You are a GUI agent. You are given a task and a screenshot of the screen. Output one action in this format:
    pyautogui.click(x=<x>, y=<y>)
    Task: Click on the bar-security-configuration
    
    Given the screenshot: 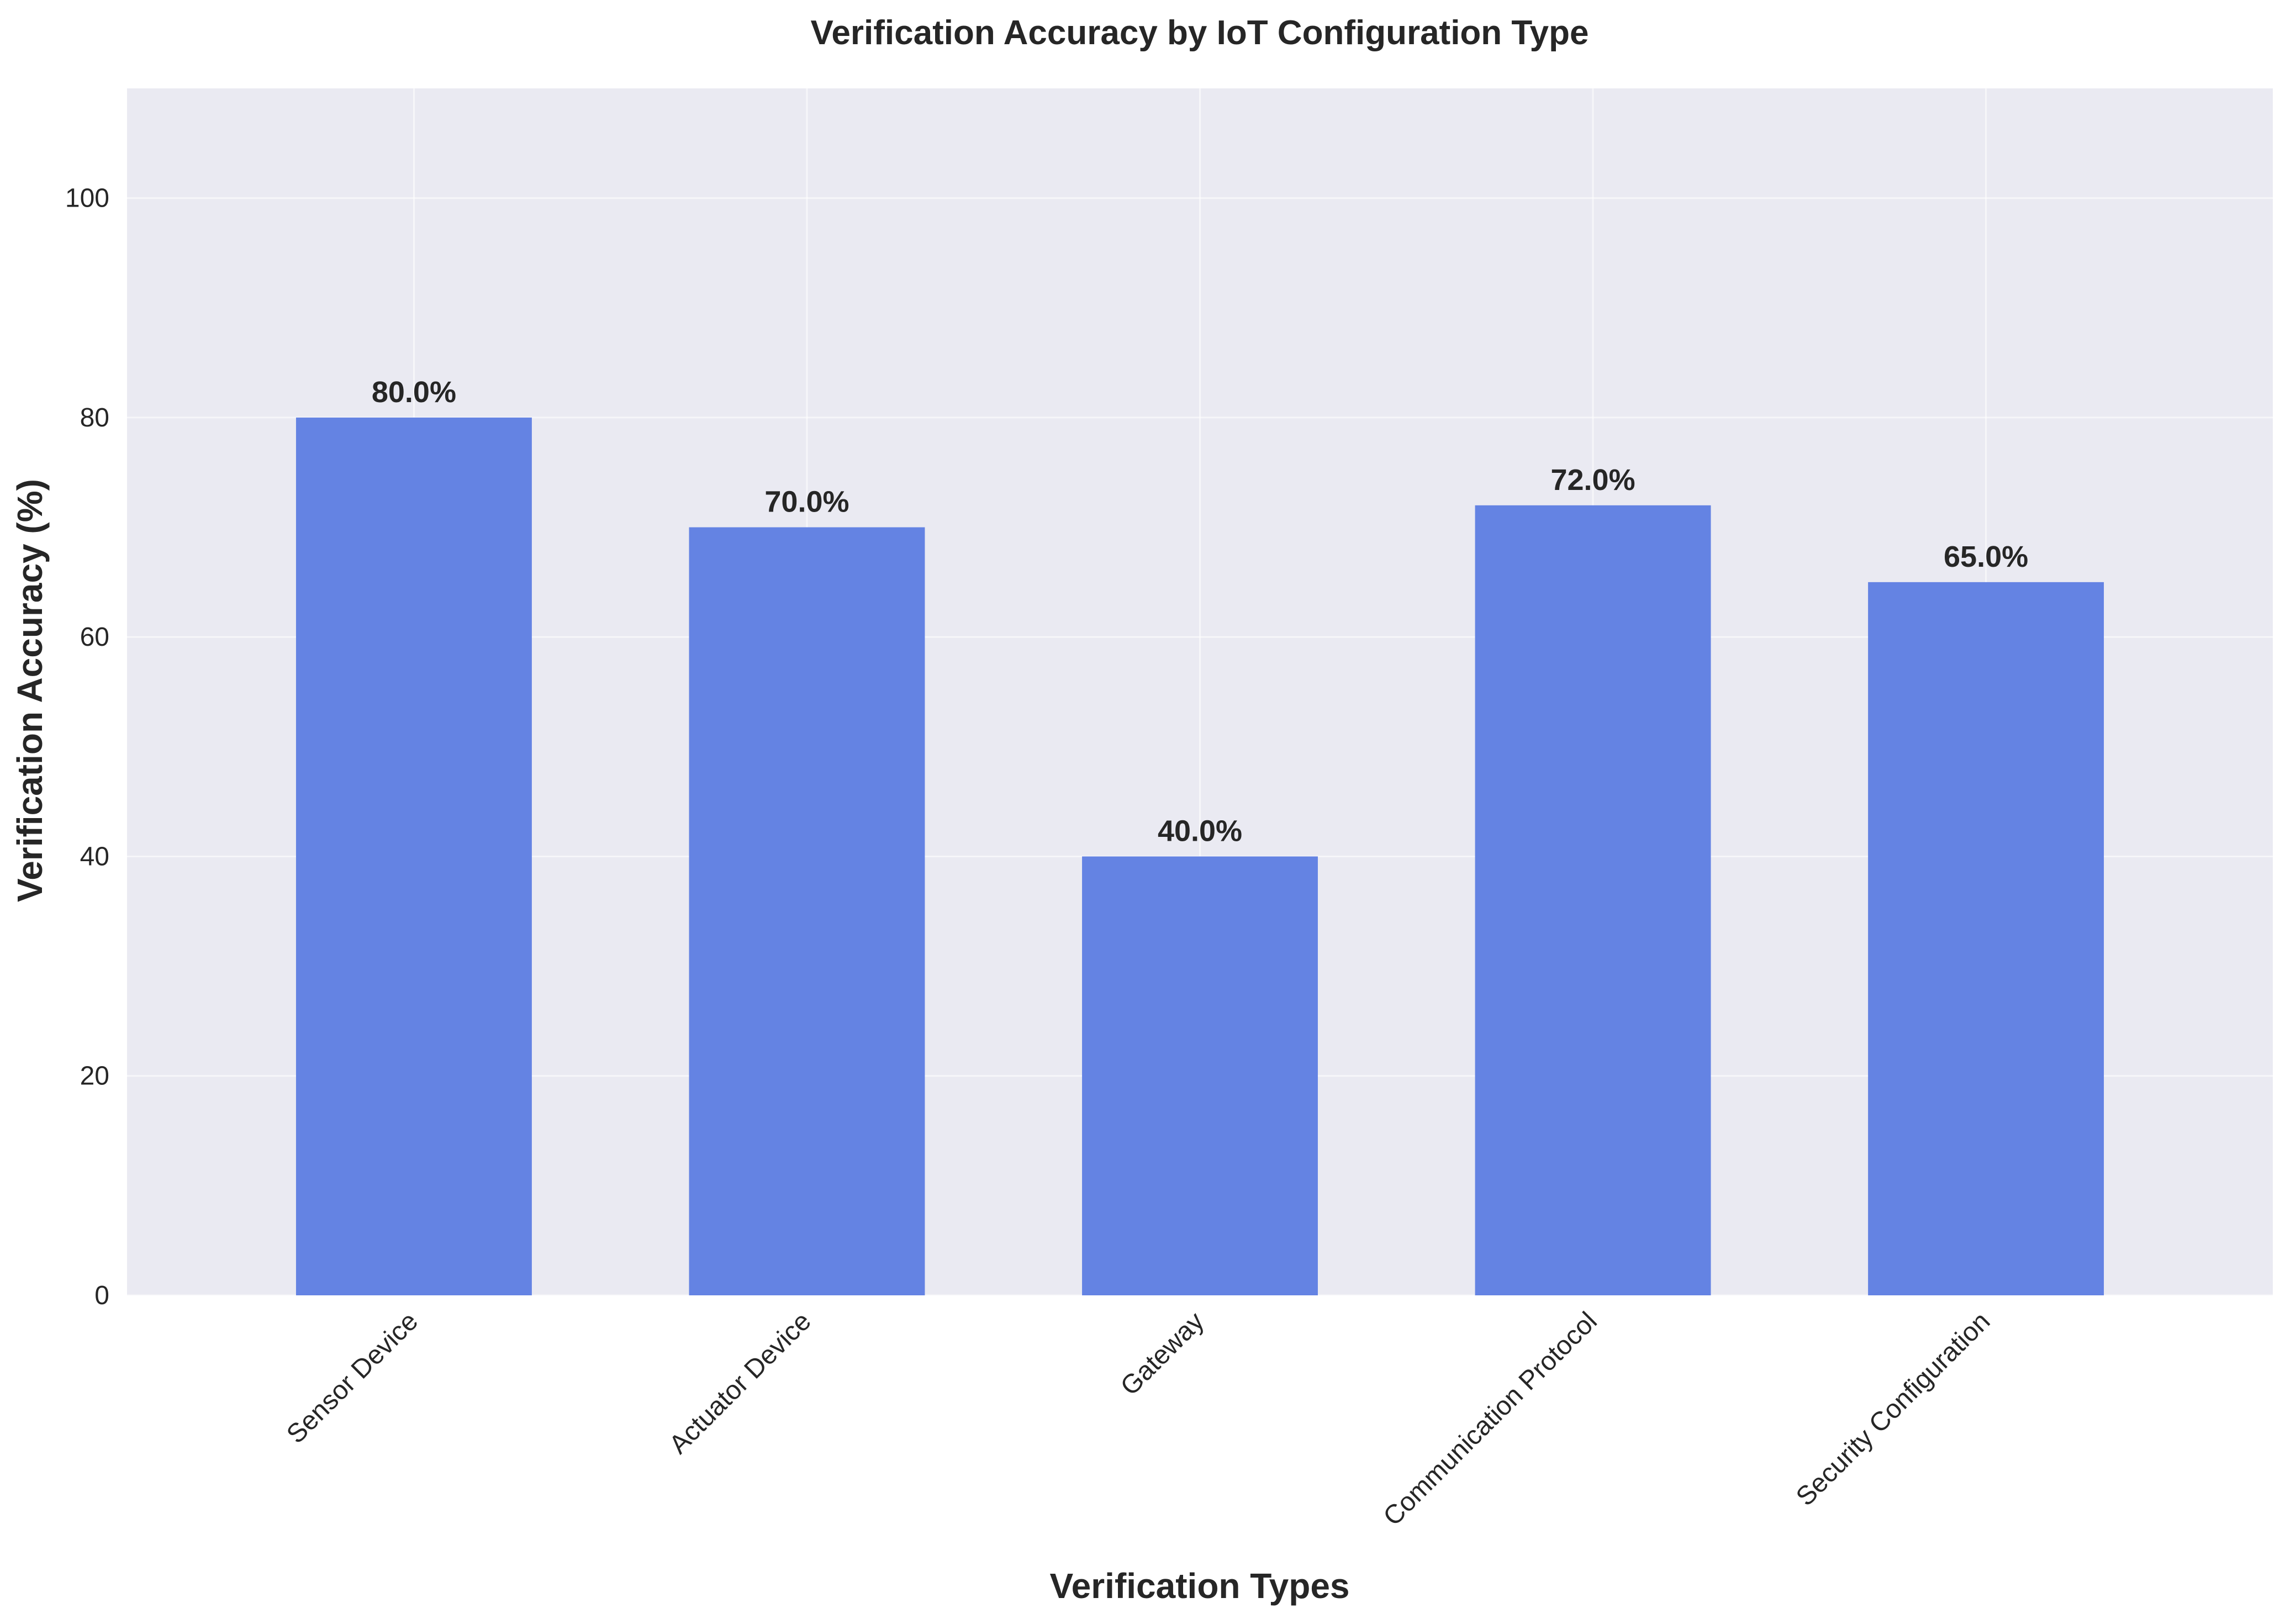 What is the action you would take?
    pyautogui.click(x=1986, y=938)
    